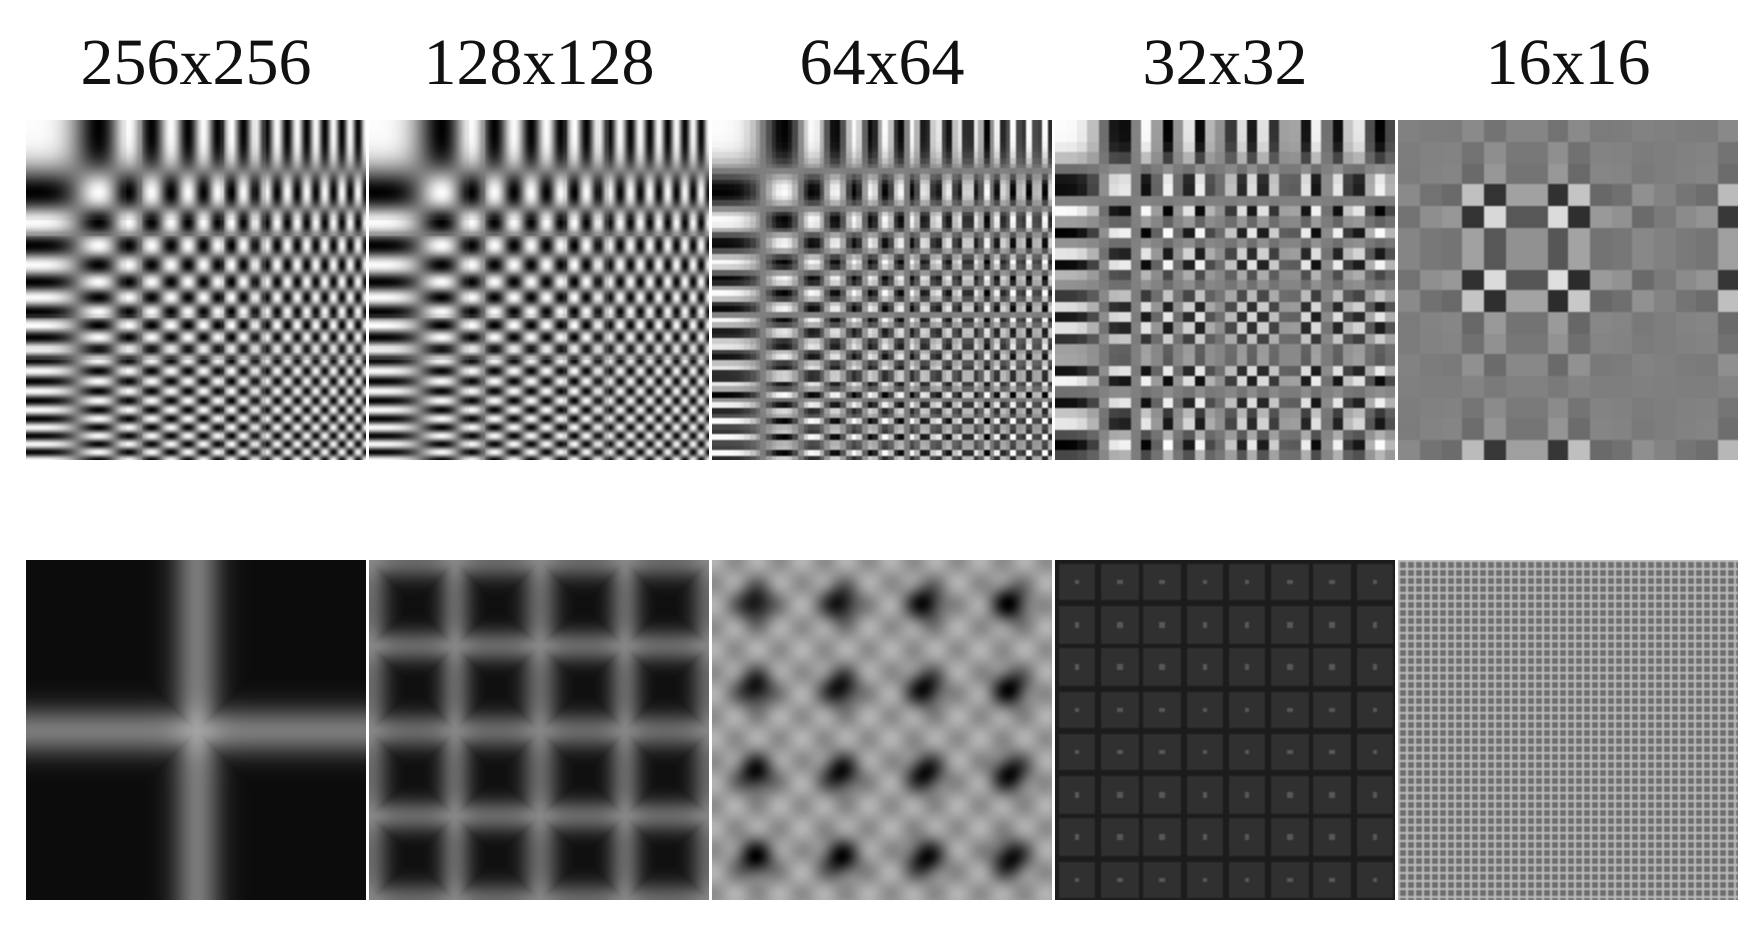 This screenshot has height=926, width=1761. What do you see at coordinates (1225, 62) in the screenshot?
I see `panel-label-32: 32x32` at bounding box center [1225, 62].